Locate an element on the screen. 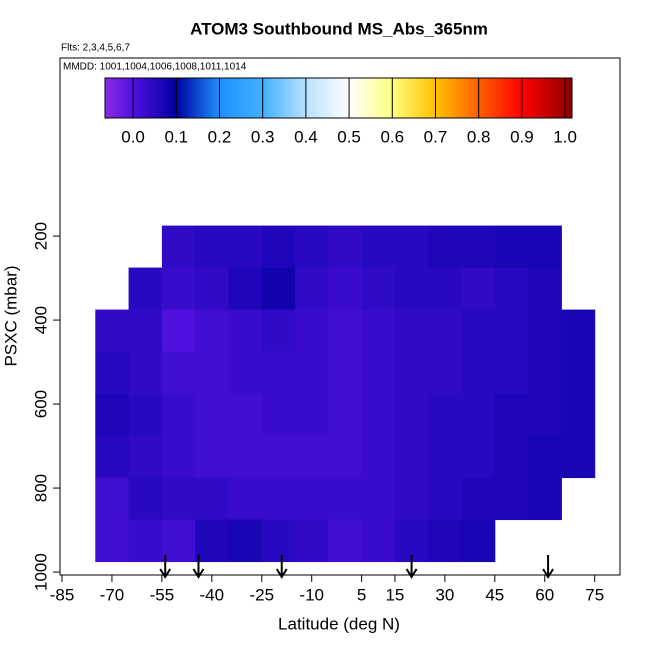 This screenshot has width=650, height=655. colorbar is located at coordinates (338, 98).